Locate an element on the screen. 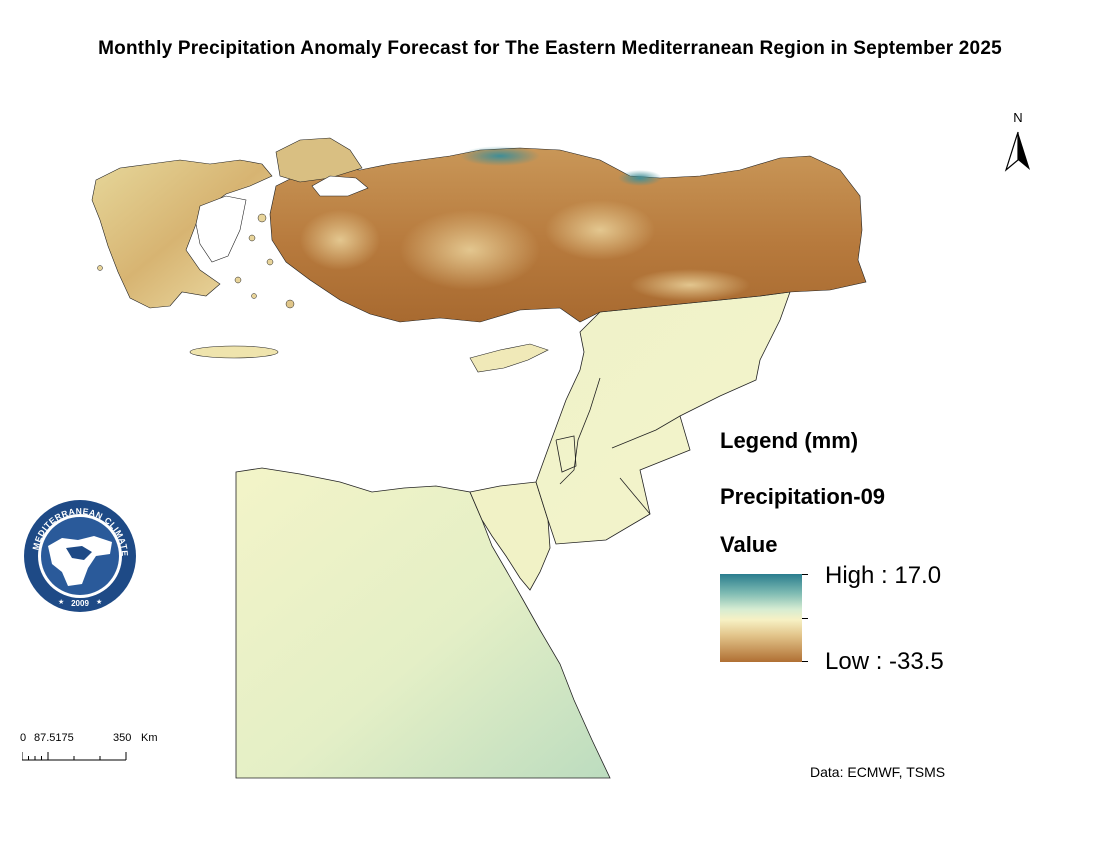  scale-bar: 0 87.5175 350 Km is located at coordinates (100, 747).